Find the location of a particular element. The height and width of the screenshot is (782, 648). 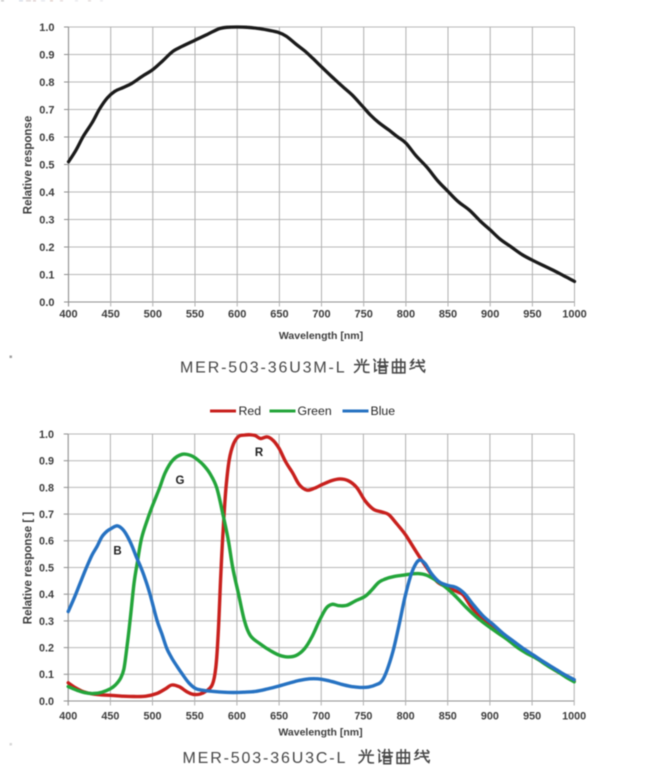

svg-text: Red is located at coordinates (250, 411).